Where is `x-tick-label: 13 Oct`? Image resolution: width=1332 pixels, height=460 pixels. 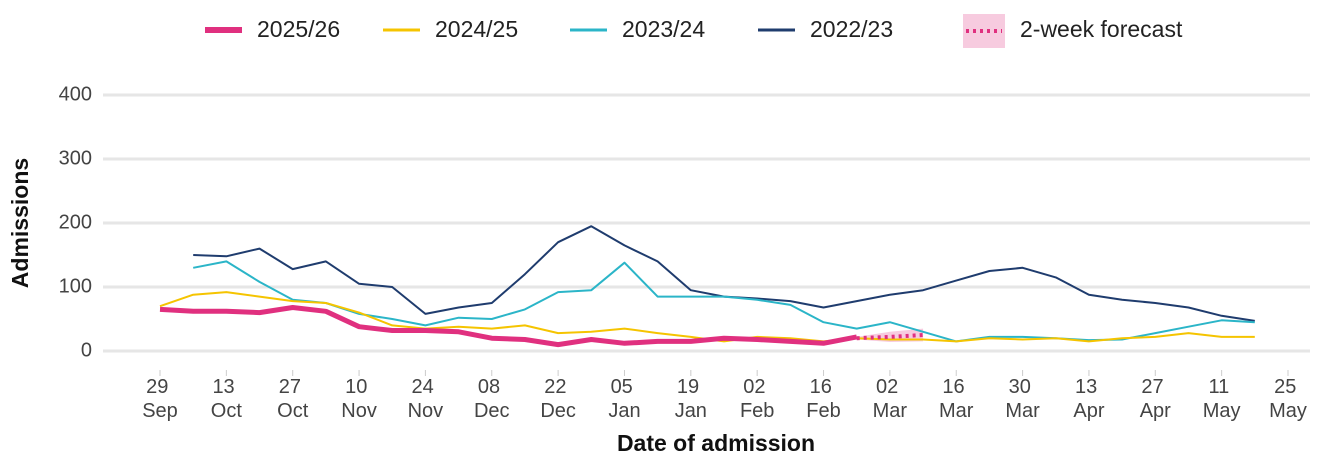
x-tick-label: 13 Oct is located at coordinates (227, 399).